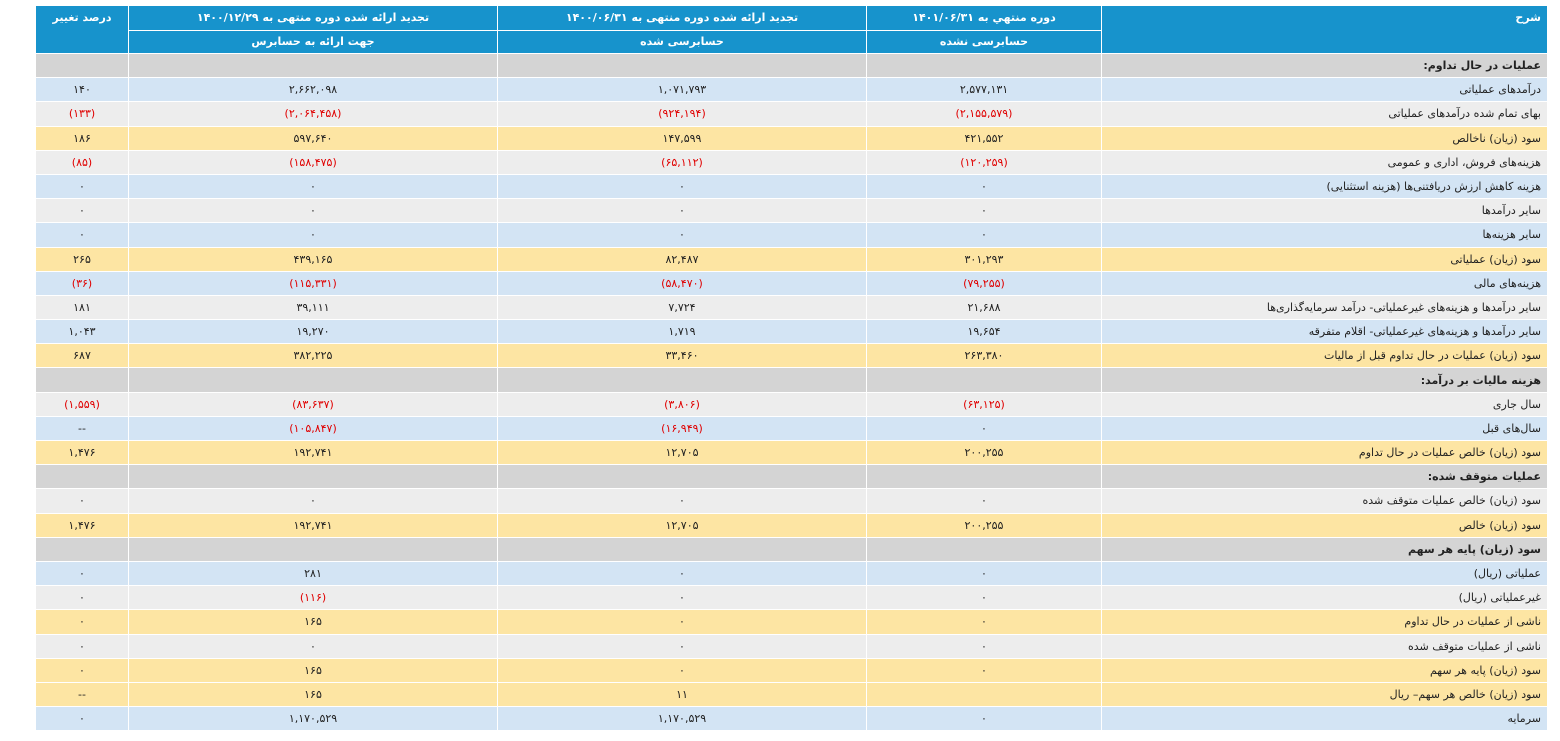 Image resolution: width=1560 pixels, height=741 pixels. I want to click on header-cell: حسابرسی نشده, so click(984, 42).